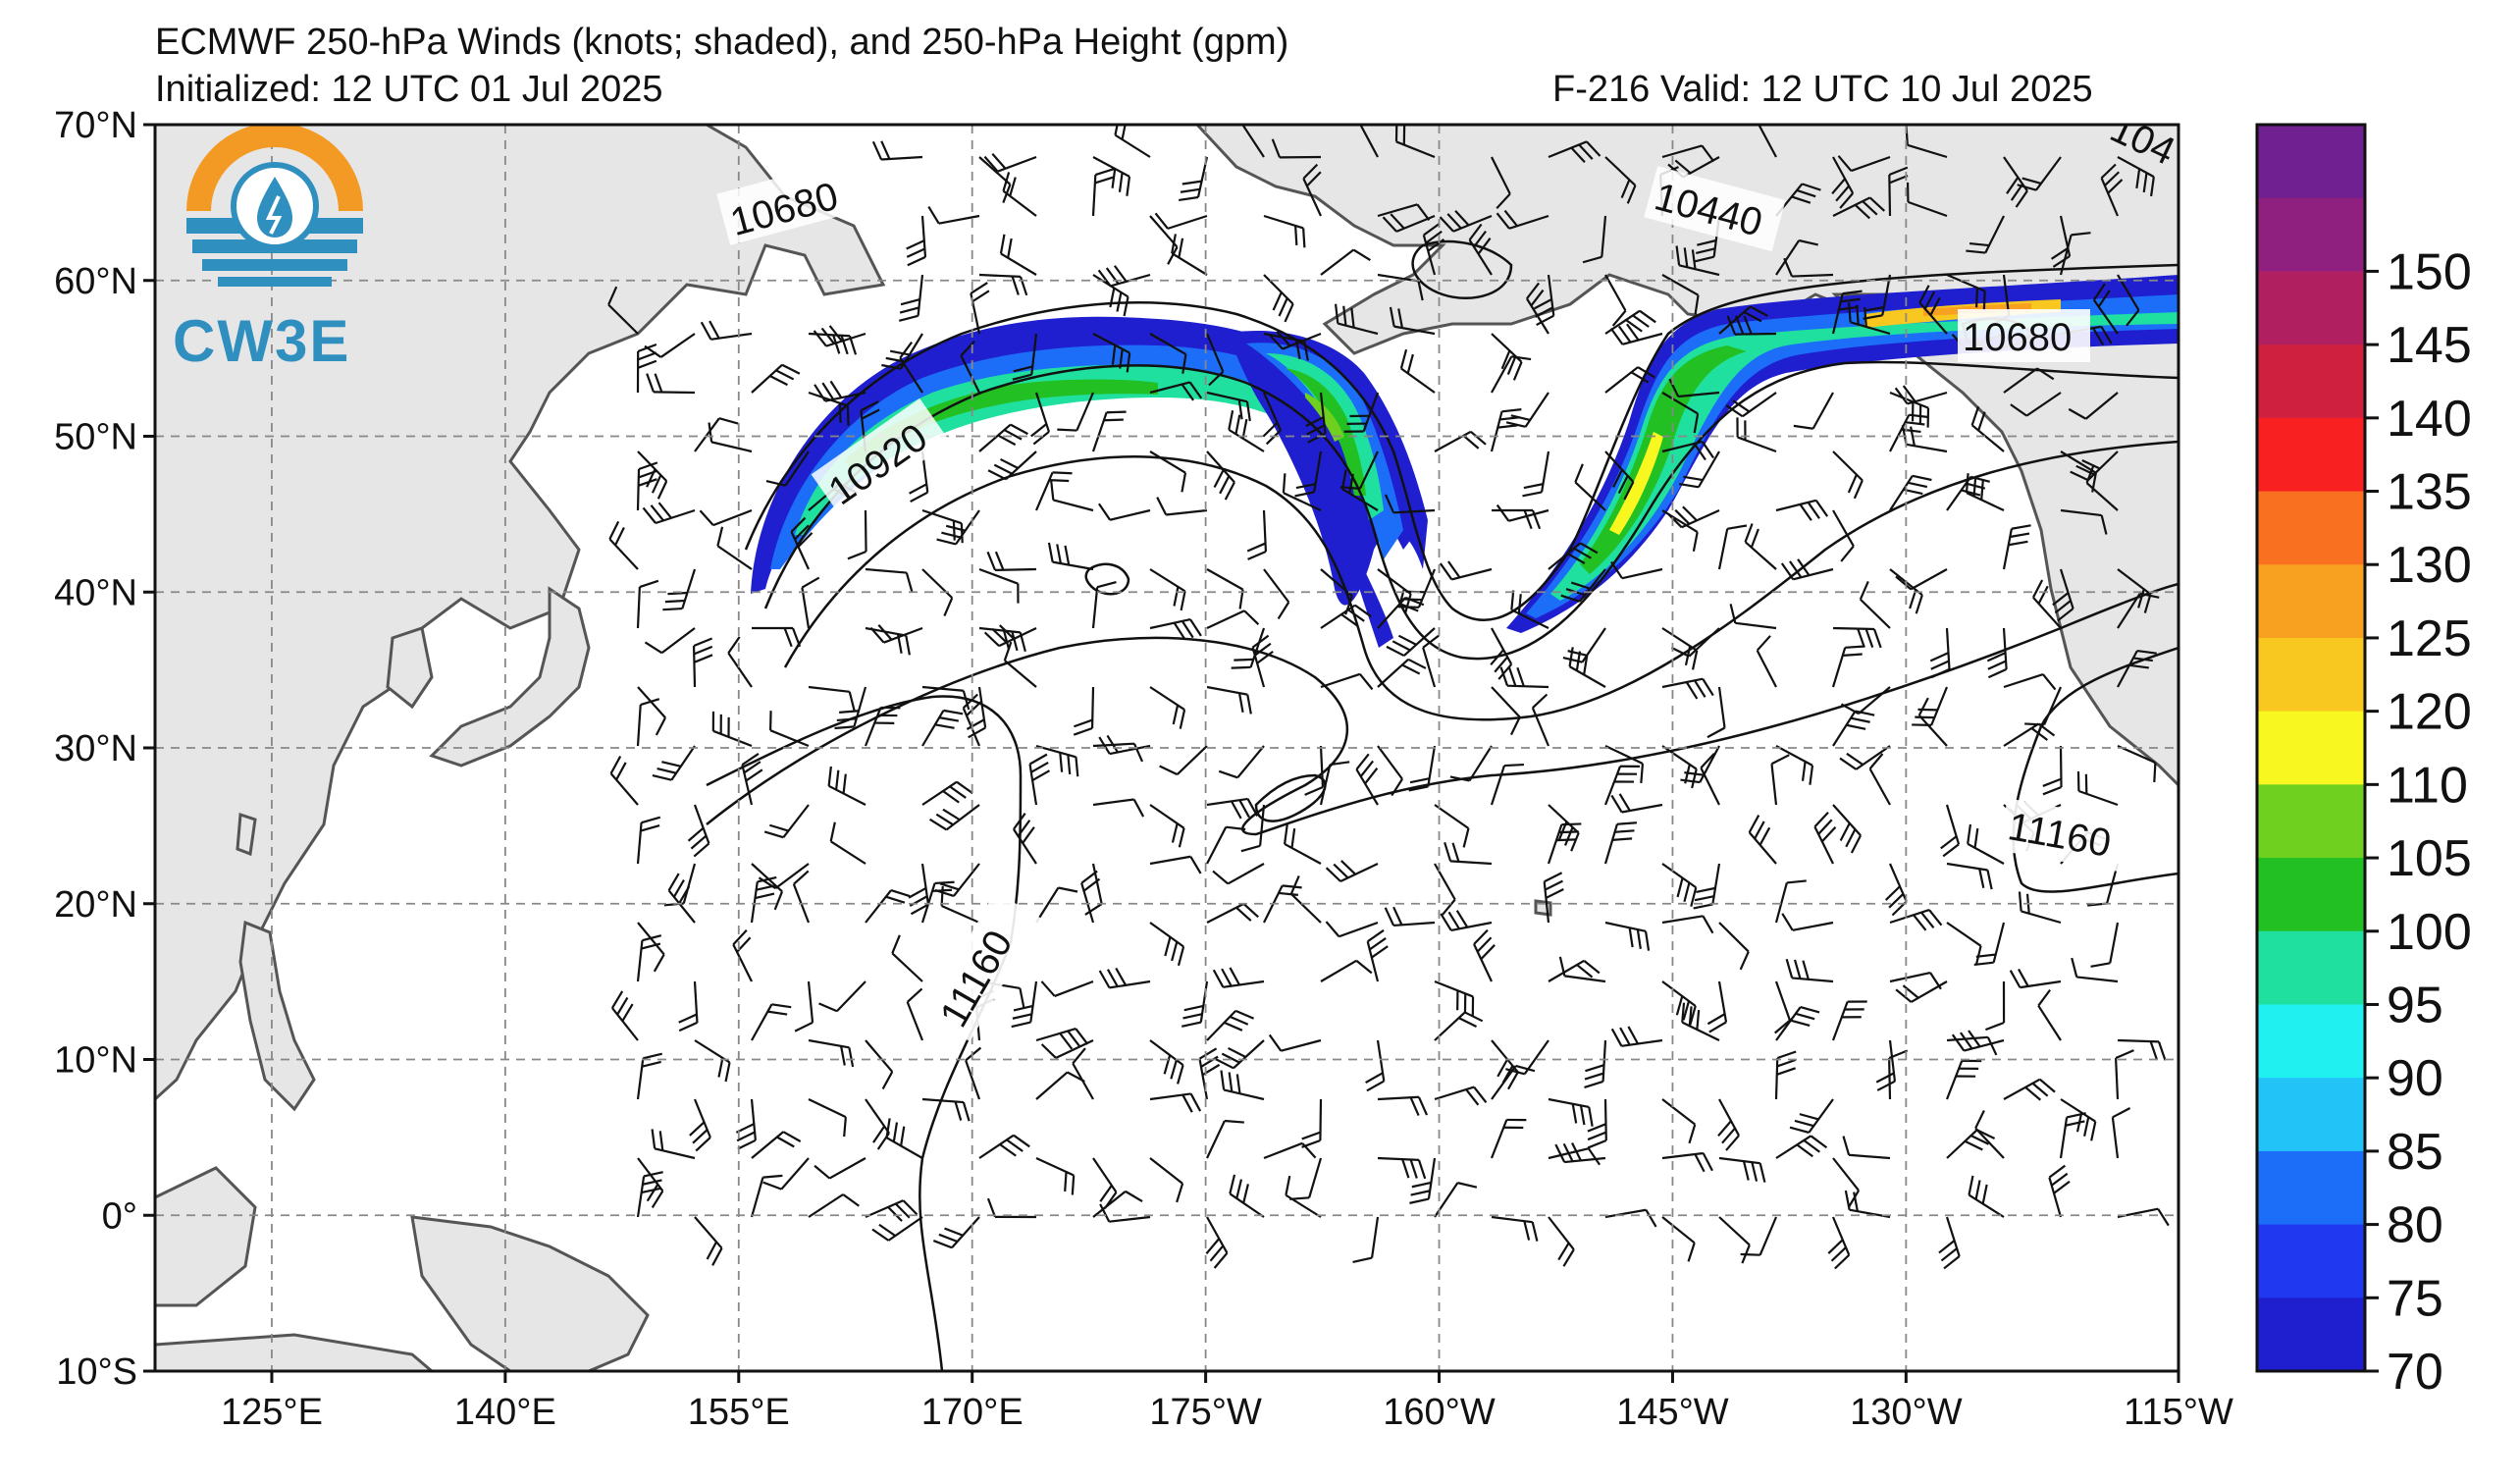 Image resolution: width=2520 pixels, height=1483 pixels. Describe the element at coordinates (2429, 859) in the screenshot. I see `colorbar-label: 105` at that location.